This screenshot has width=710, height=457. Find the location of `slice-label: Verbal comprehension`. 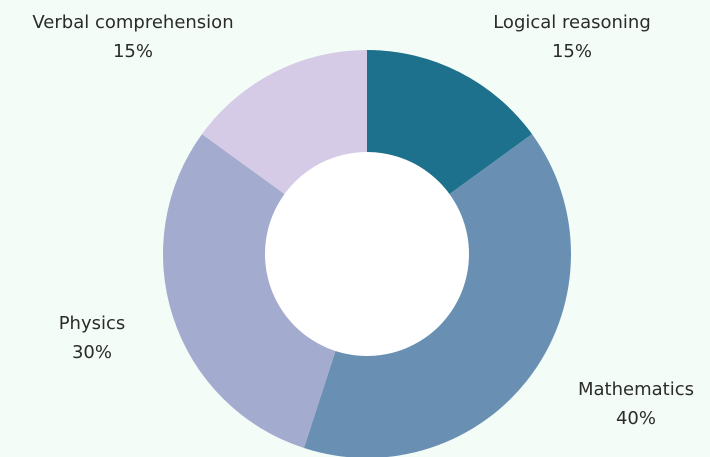

slice-label: Verbal comprehension is located at coordinates (132, 22).